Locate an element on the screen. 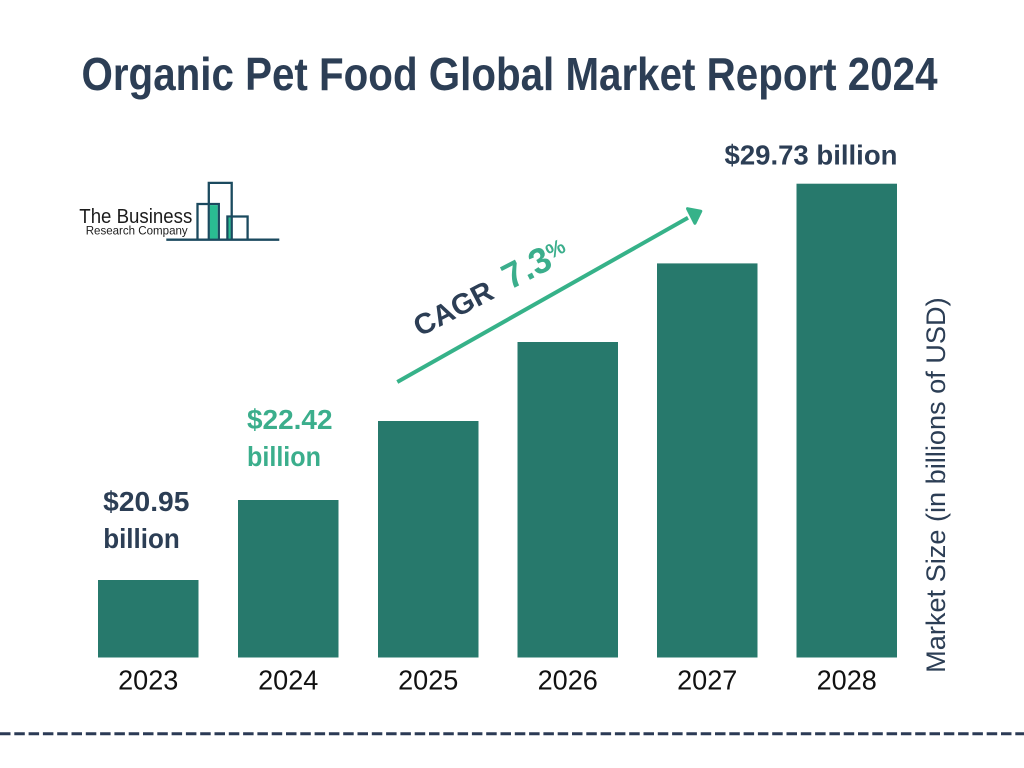  svg-text: 2028 is located at coordinates (847, 679).